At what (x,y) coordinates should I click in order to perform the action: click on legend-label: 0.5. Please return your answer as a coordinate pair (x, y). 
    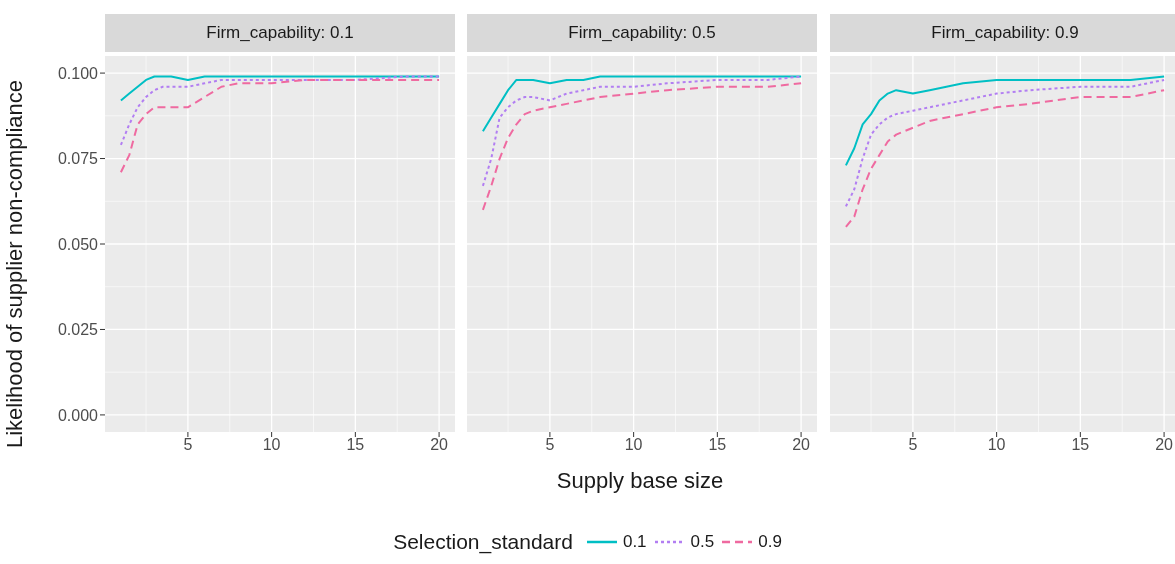
    Looking at the image, I should click on (702, 542).